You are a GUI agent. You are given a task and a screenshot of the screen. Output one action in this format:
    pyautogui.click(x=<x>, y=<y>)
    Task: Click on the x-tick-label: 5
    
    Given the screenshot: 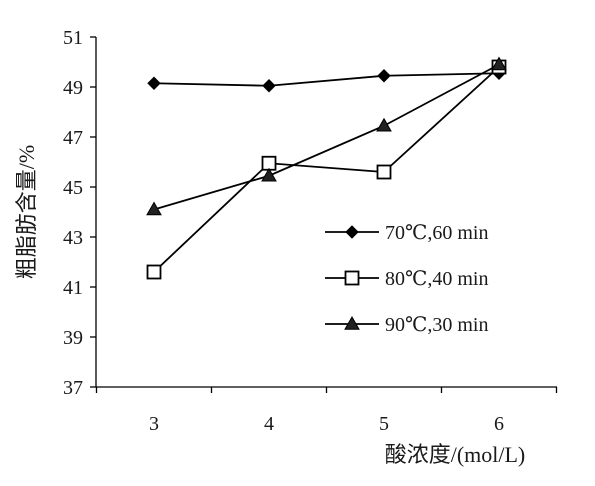 What is the action you would take?
    pyautogui.click(x=384, y=424)
    